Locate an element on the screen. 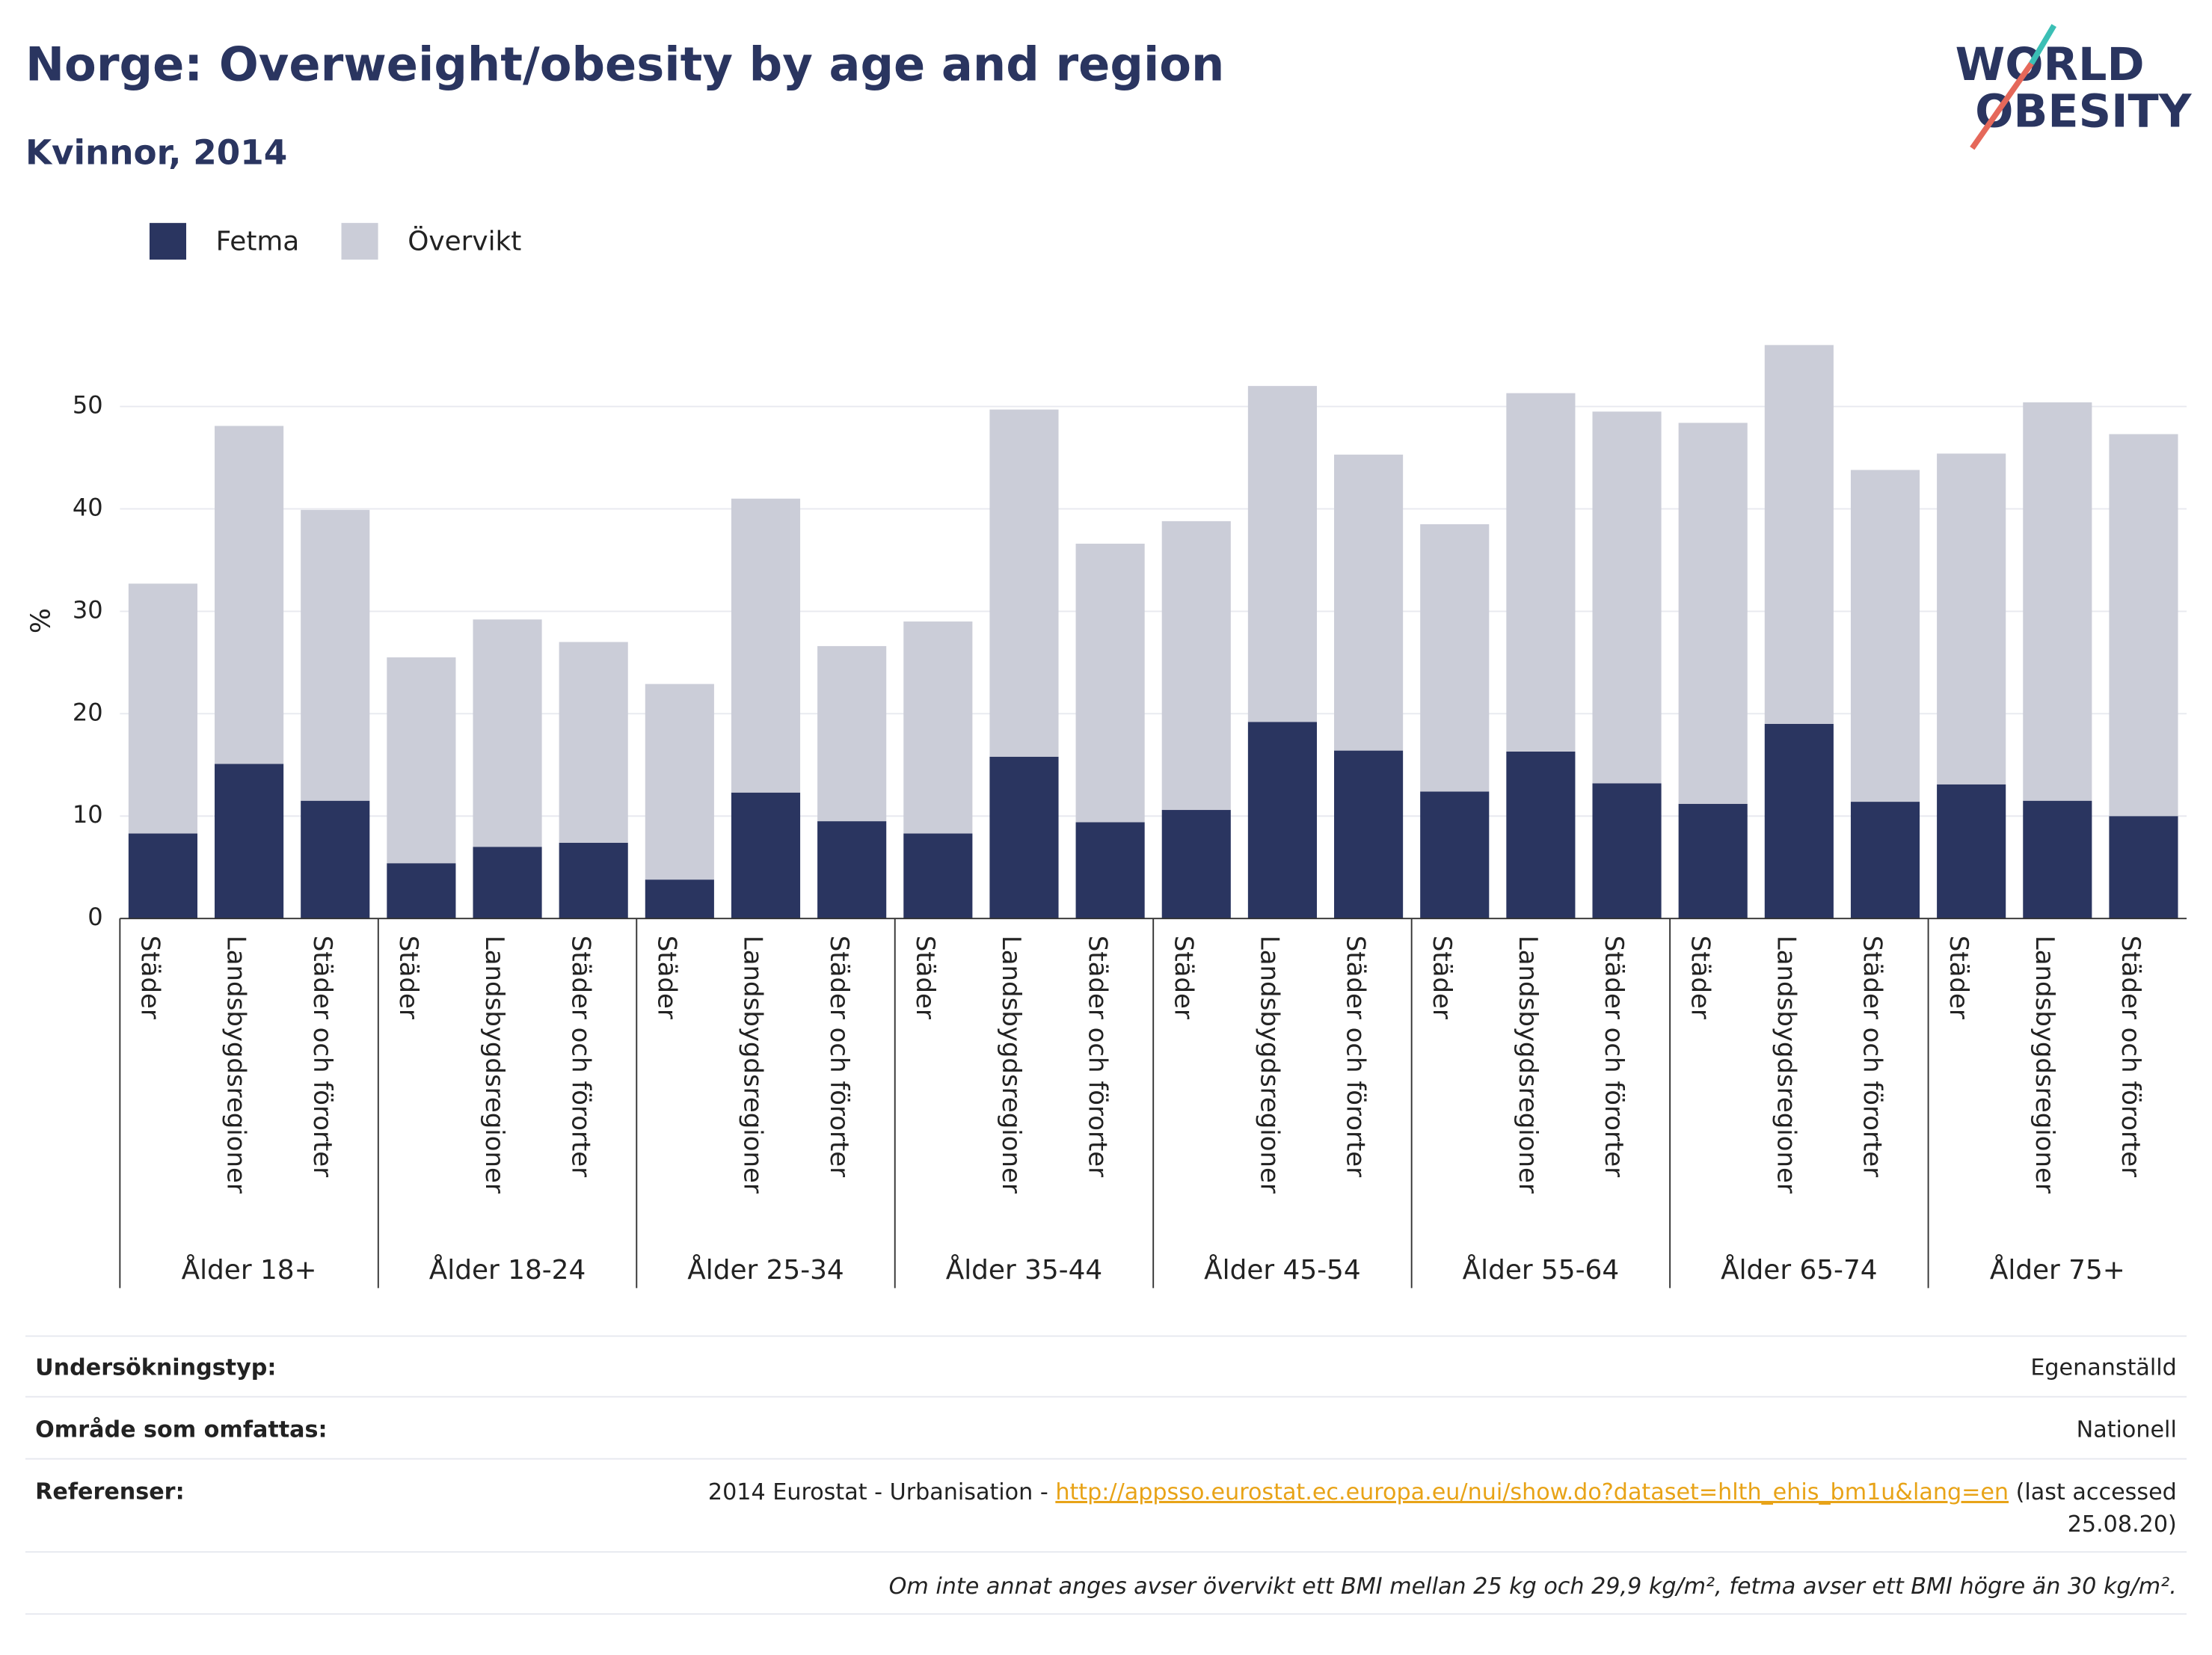  group-label: Ålder 35-44 is located at coordinates (1024, 1269).